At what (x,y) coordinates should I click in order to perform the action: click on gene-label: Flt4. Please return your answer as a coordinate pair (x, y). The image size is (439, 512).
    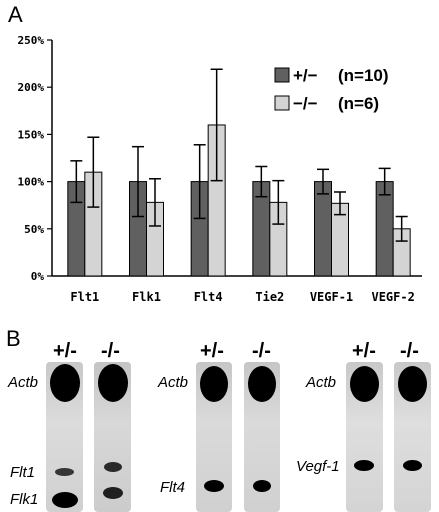
    Looking at the image, I should click on (173, 487).